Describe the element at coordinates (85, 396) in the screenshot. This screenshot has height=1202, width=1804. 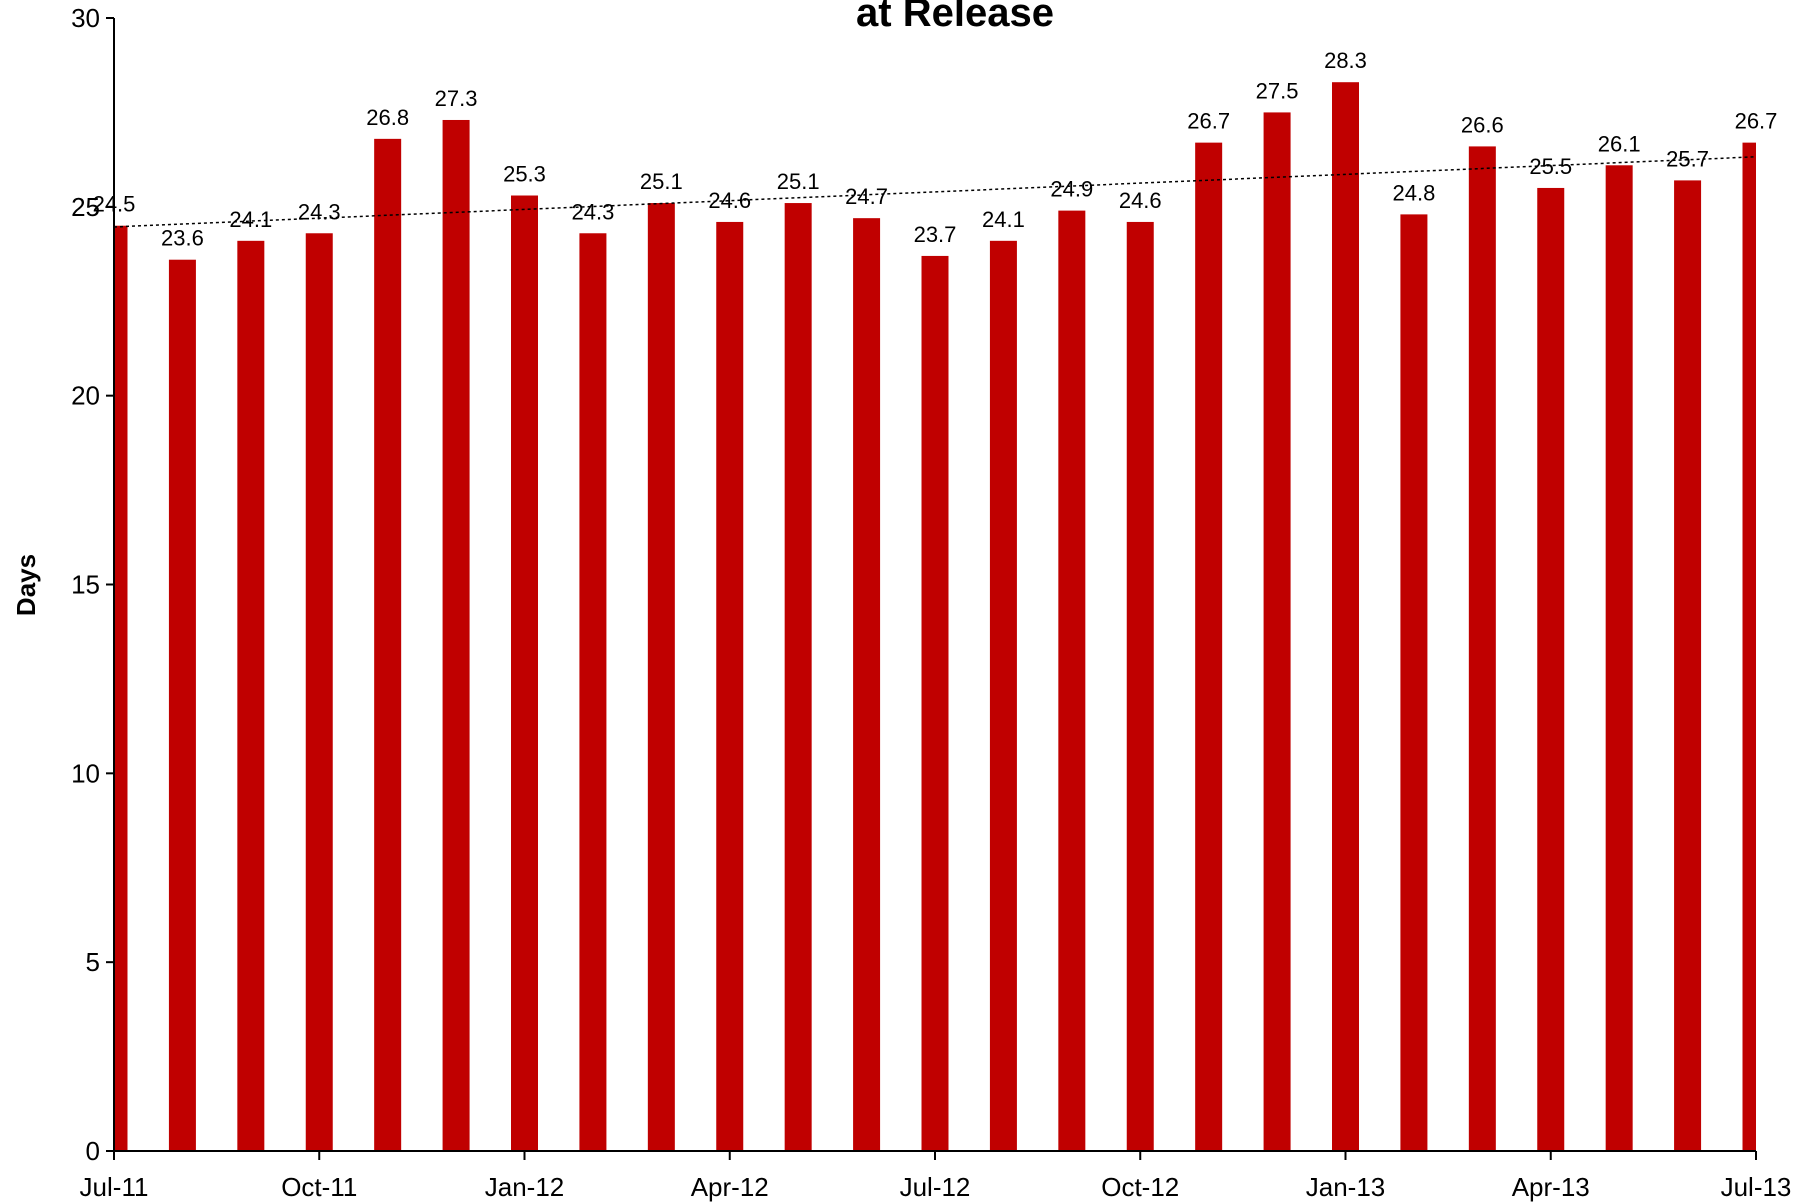
I see `y-tick-label: 20` at that location.